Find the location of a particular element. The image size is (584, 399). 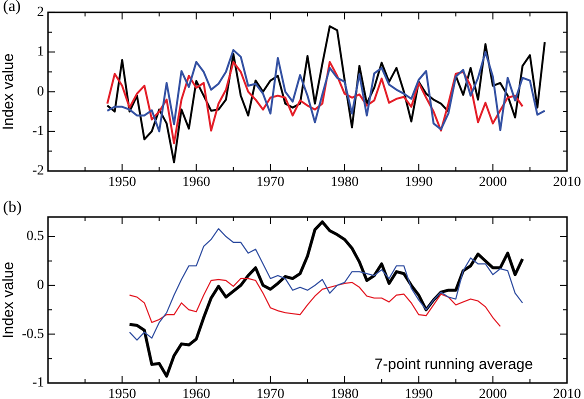

y-tick-label: 2 is located at coordinates (40, 12).